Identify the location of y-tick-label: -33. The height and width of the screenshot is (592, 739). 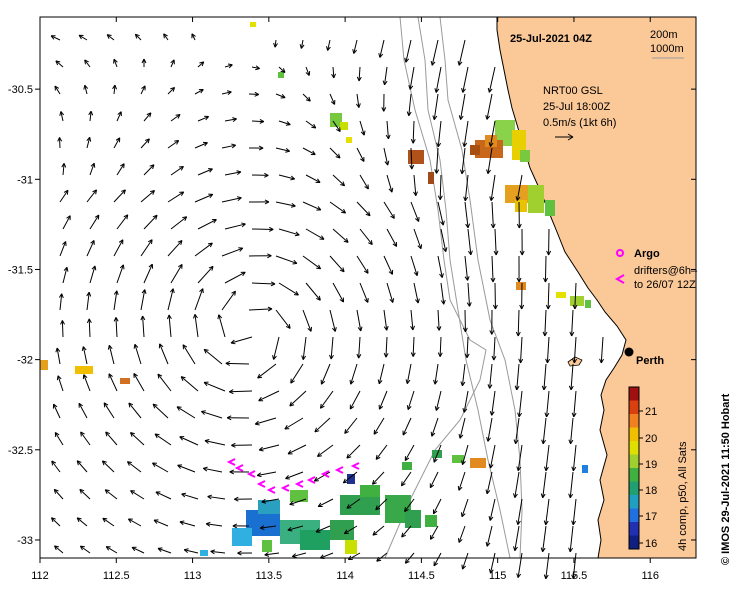
(25, 541).